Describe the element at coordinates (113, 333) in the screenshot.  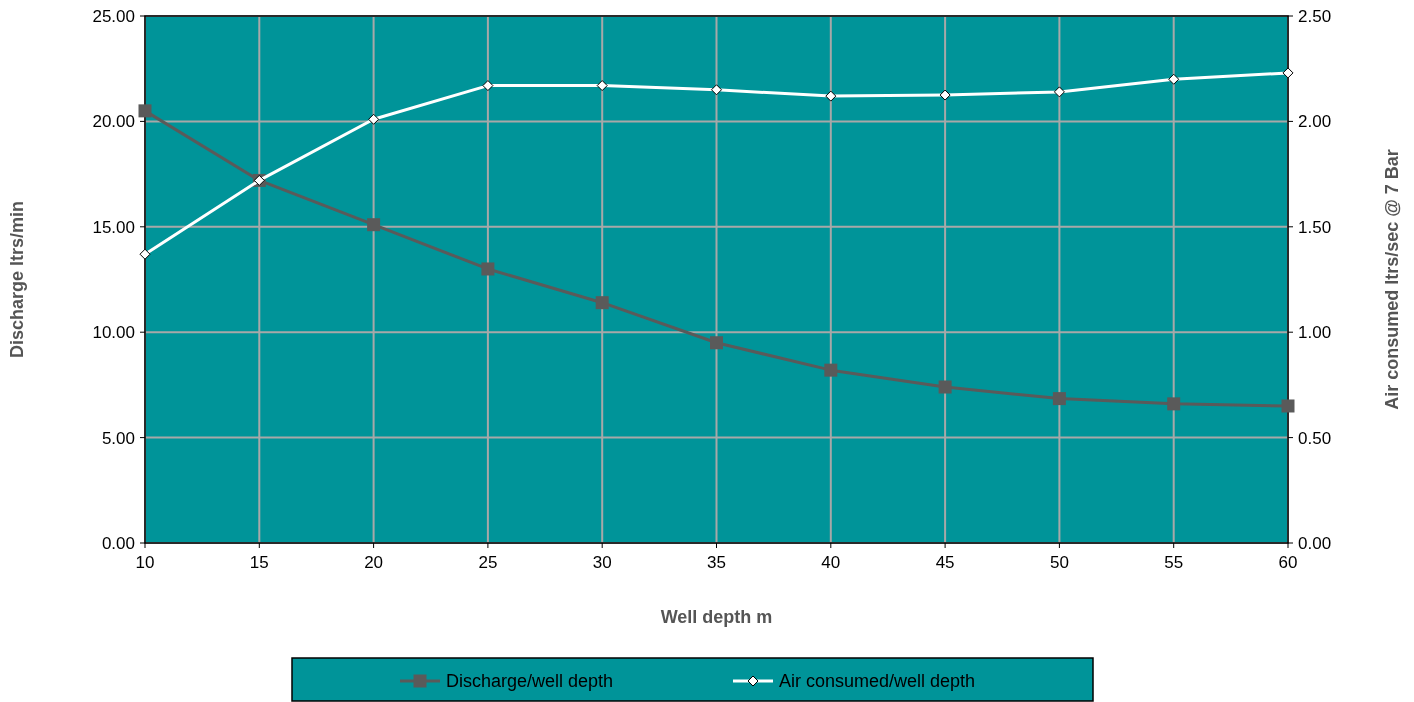
I see `y-tick-label: 10.00` at that location.